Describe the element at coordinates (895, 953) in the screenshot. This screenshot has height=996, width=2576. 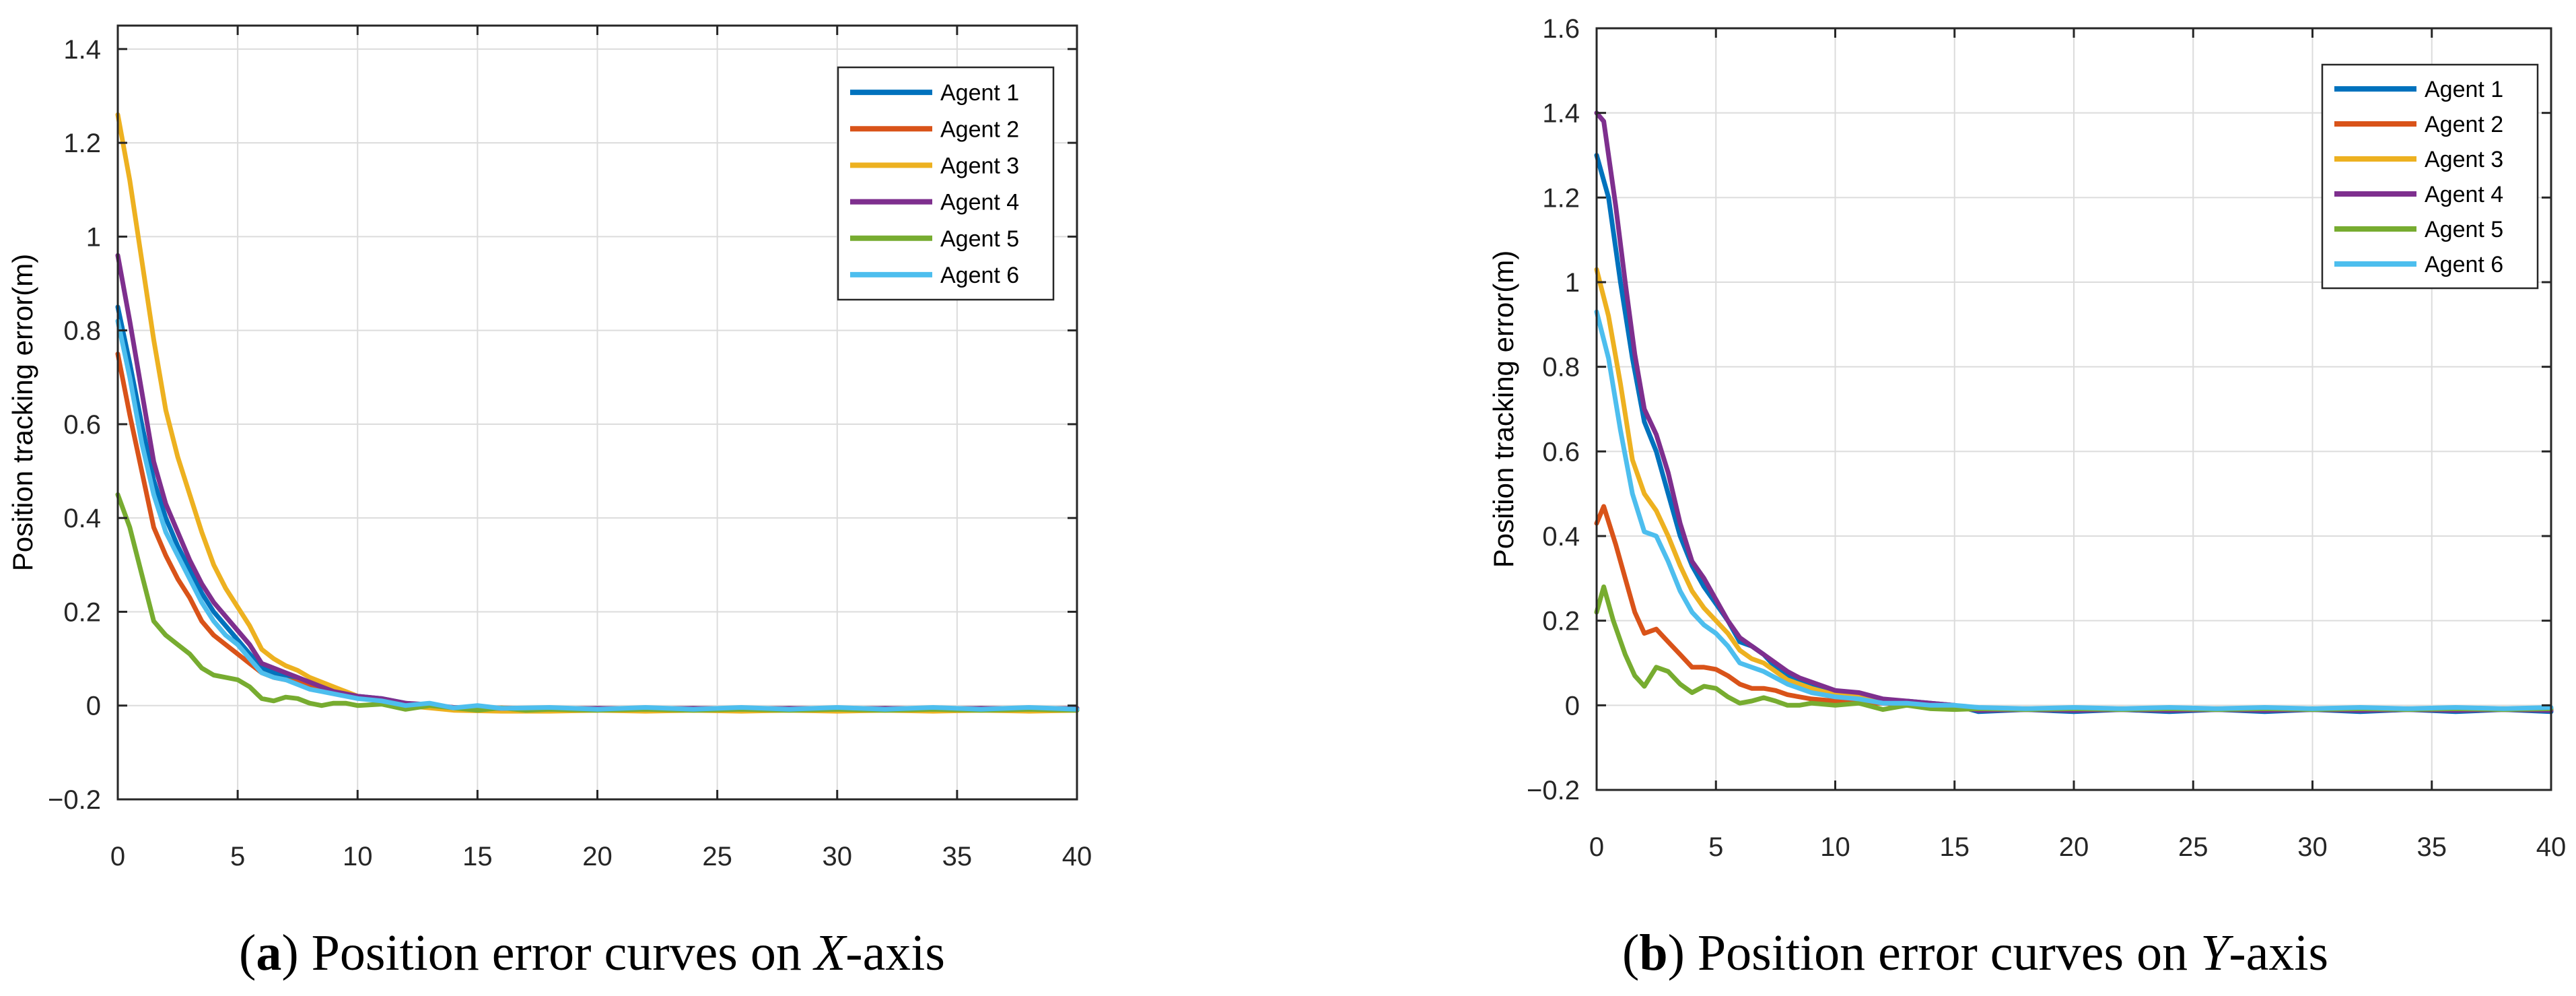
I see `chart-a-caption-suffix: -axis` at that location.